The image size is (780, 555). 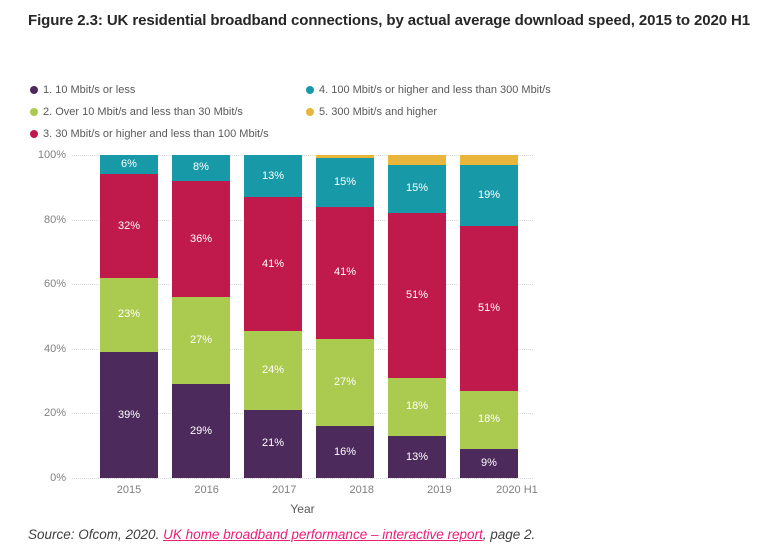 What do you see at coordinates (58, 478) in the screenshot?
I see `y-tick-label: 0%` at bounding box center [58, 478].